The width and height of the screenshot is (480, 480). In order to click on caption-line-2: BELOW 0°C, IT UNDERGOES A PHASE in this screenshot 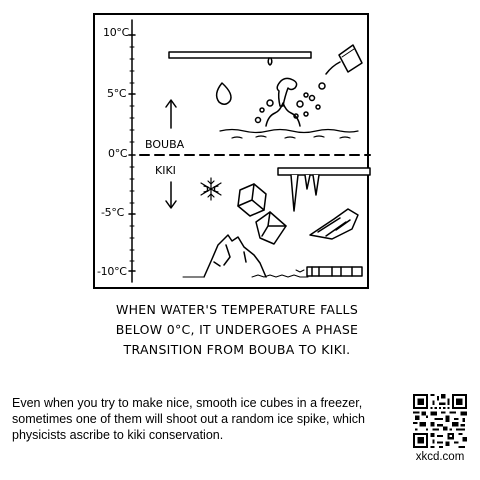, I will do `click(237, 329)`.